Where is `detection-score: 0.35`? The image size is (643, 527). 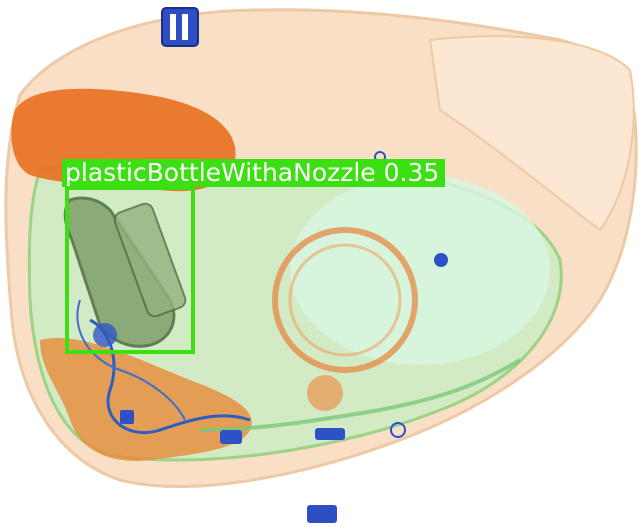 detection-score: 0.35 is located at coordinates (411, 172).